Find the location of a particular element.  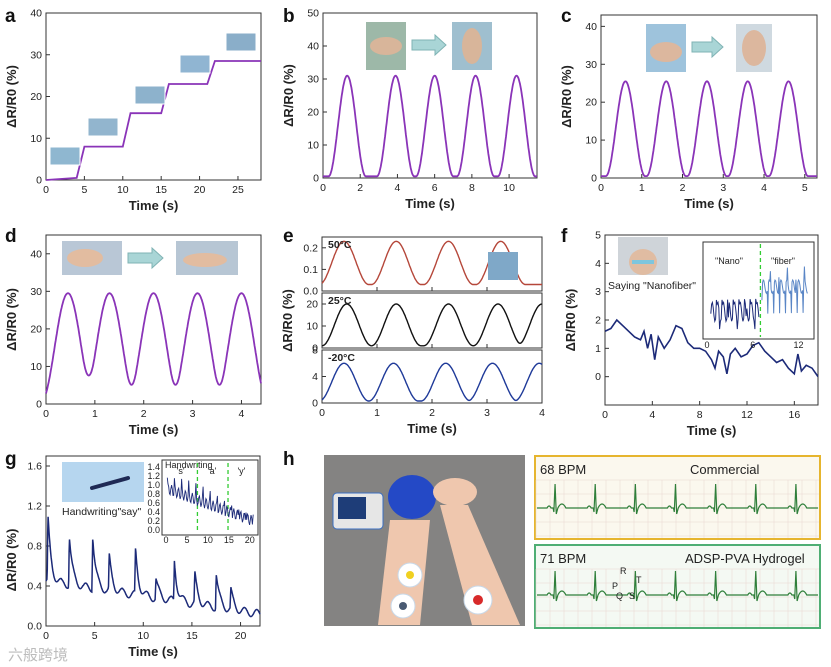

axes-frame-b is located at coordinates (430, 95).